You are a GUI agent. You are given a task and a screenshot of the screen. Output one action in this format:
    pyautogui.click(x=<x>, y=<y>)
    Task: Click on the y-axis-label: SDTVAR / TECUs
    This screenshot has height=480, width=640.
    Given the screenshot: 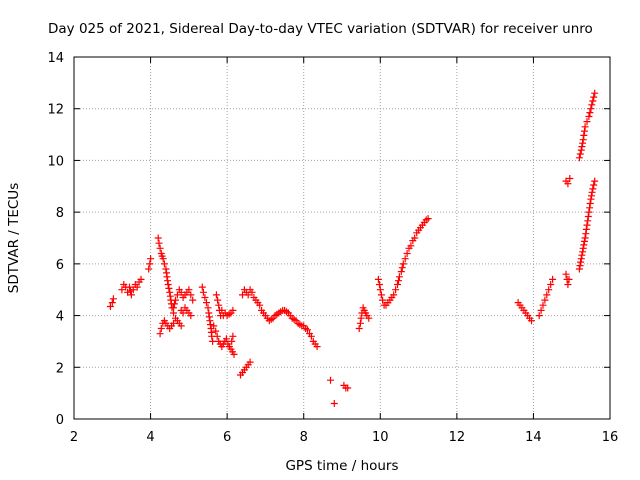 What is the action you would take?
    pyautogui.click(x=14, y=238)
    